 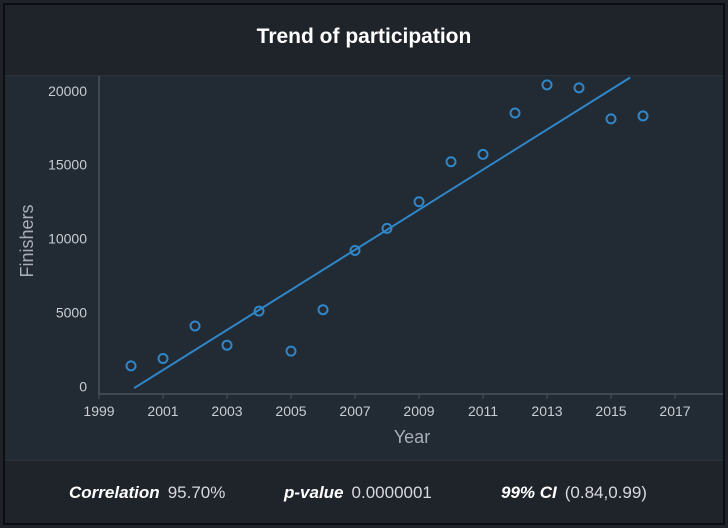 I want to click on stat-label: Correlation, so click(x=114, y=492).